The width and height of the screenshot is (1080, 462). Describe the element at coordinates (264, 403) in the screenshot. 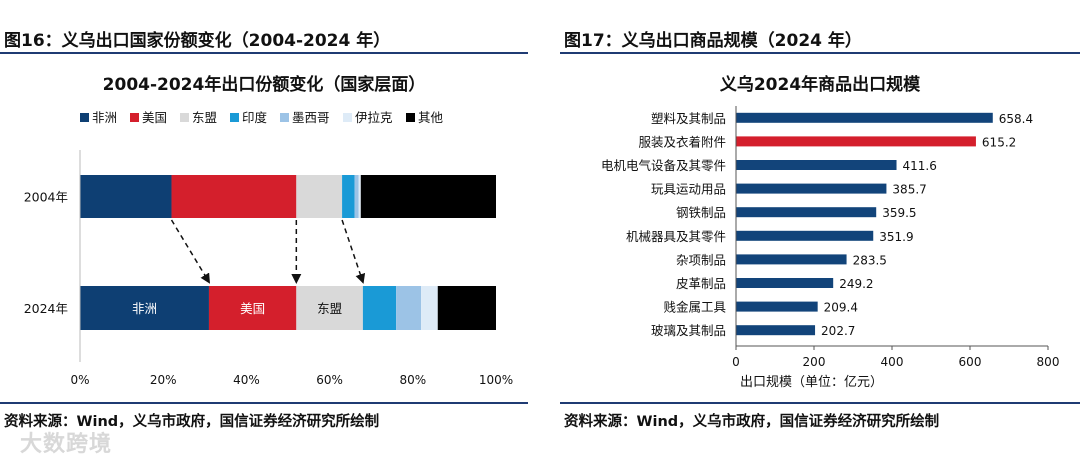

I see `left-source-rule` at that location.